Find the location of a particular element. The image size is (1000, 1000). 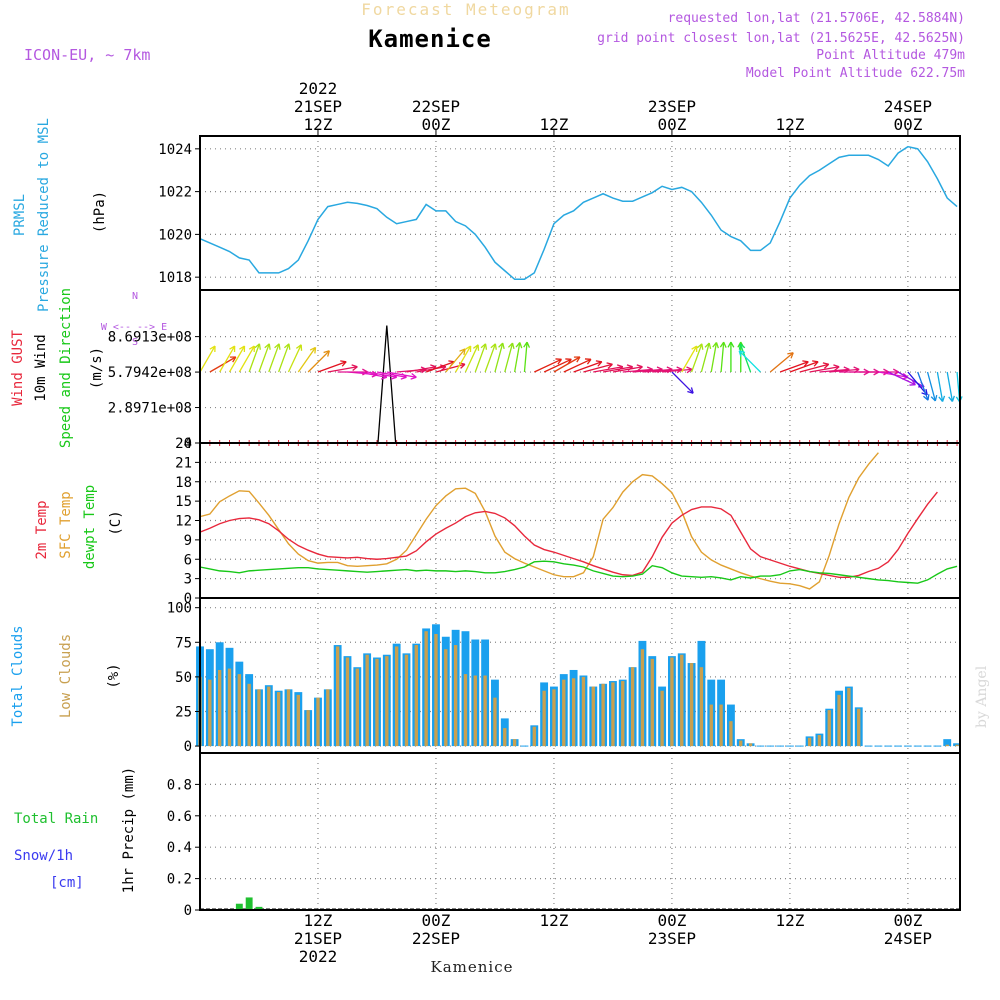

time-label-bottom: 21SEP is located at coordinates (318, 938).